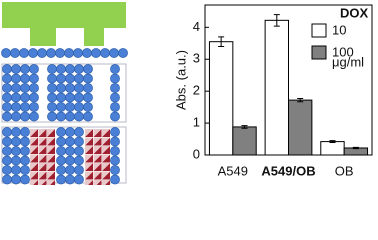 The image size is (378, 240). Describe the element at coordinates (339, 29) in the screenshot. I see `legend-label: 10` at that location.